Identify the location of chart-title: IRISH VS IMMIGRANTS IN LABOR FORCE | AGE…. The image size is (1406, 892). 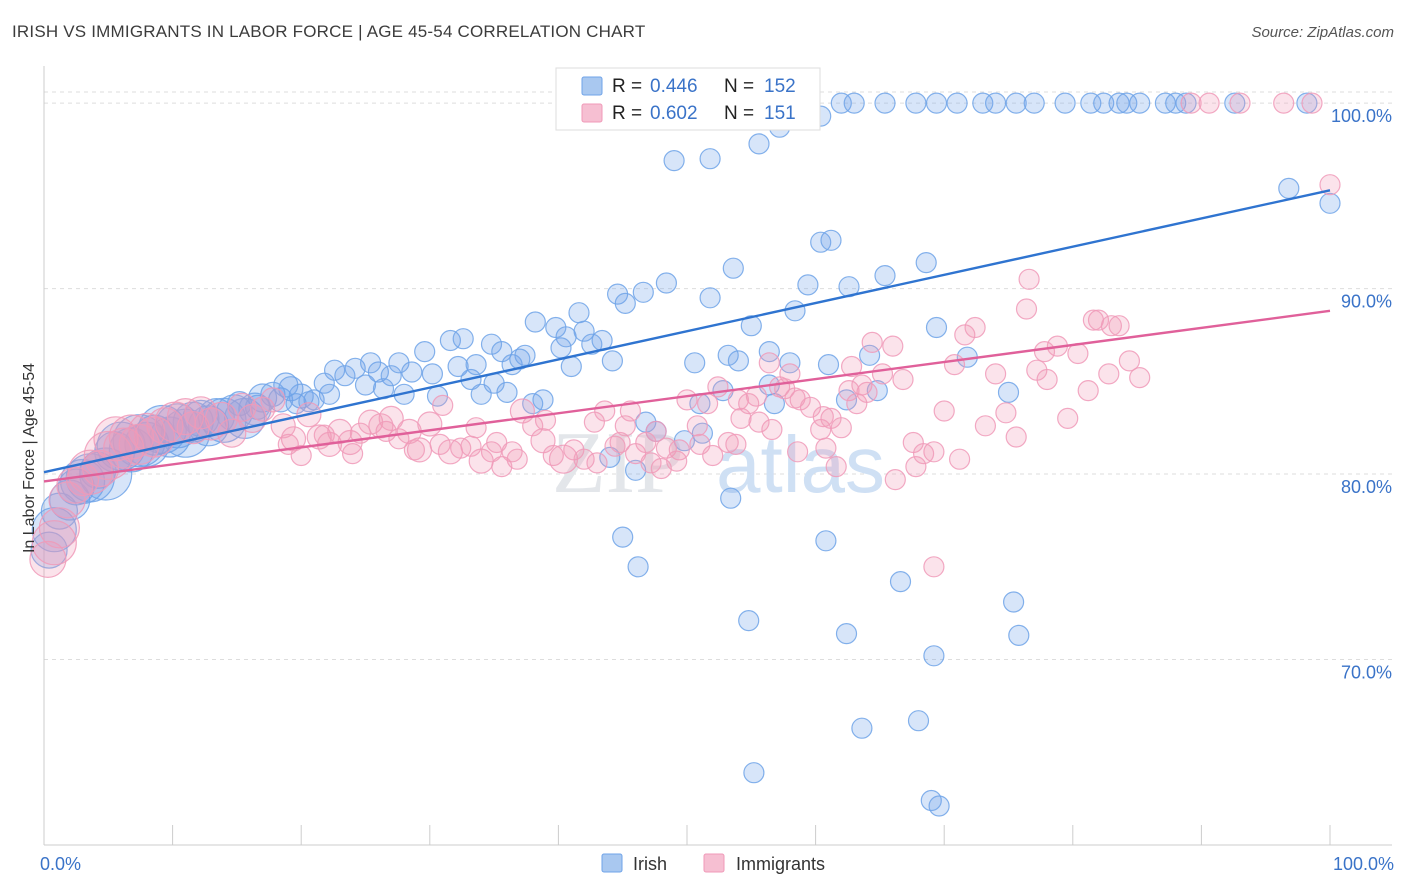
(329, 31).